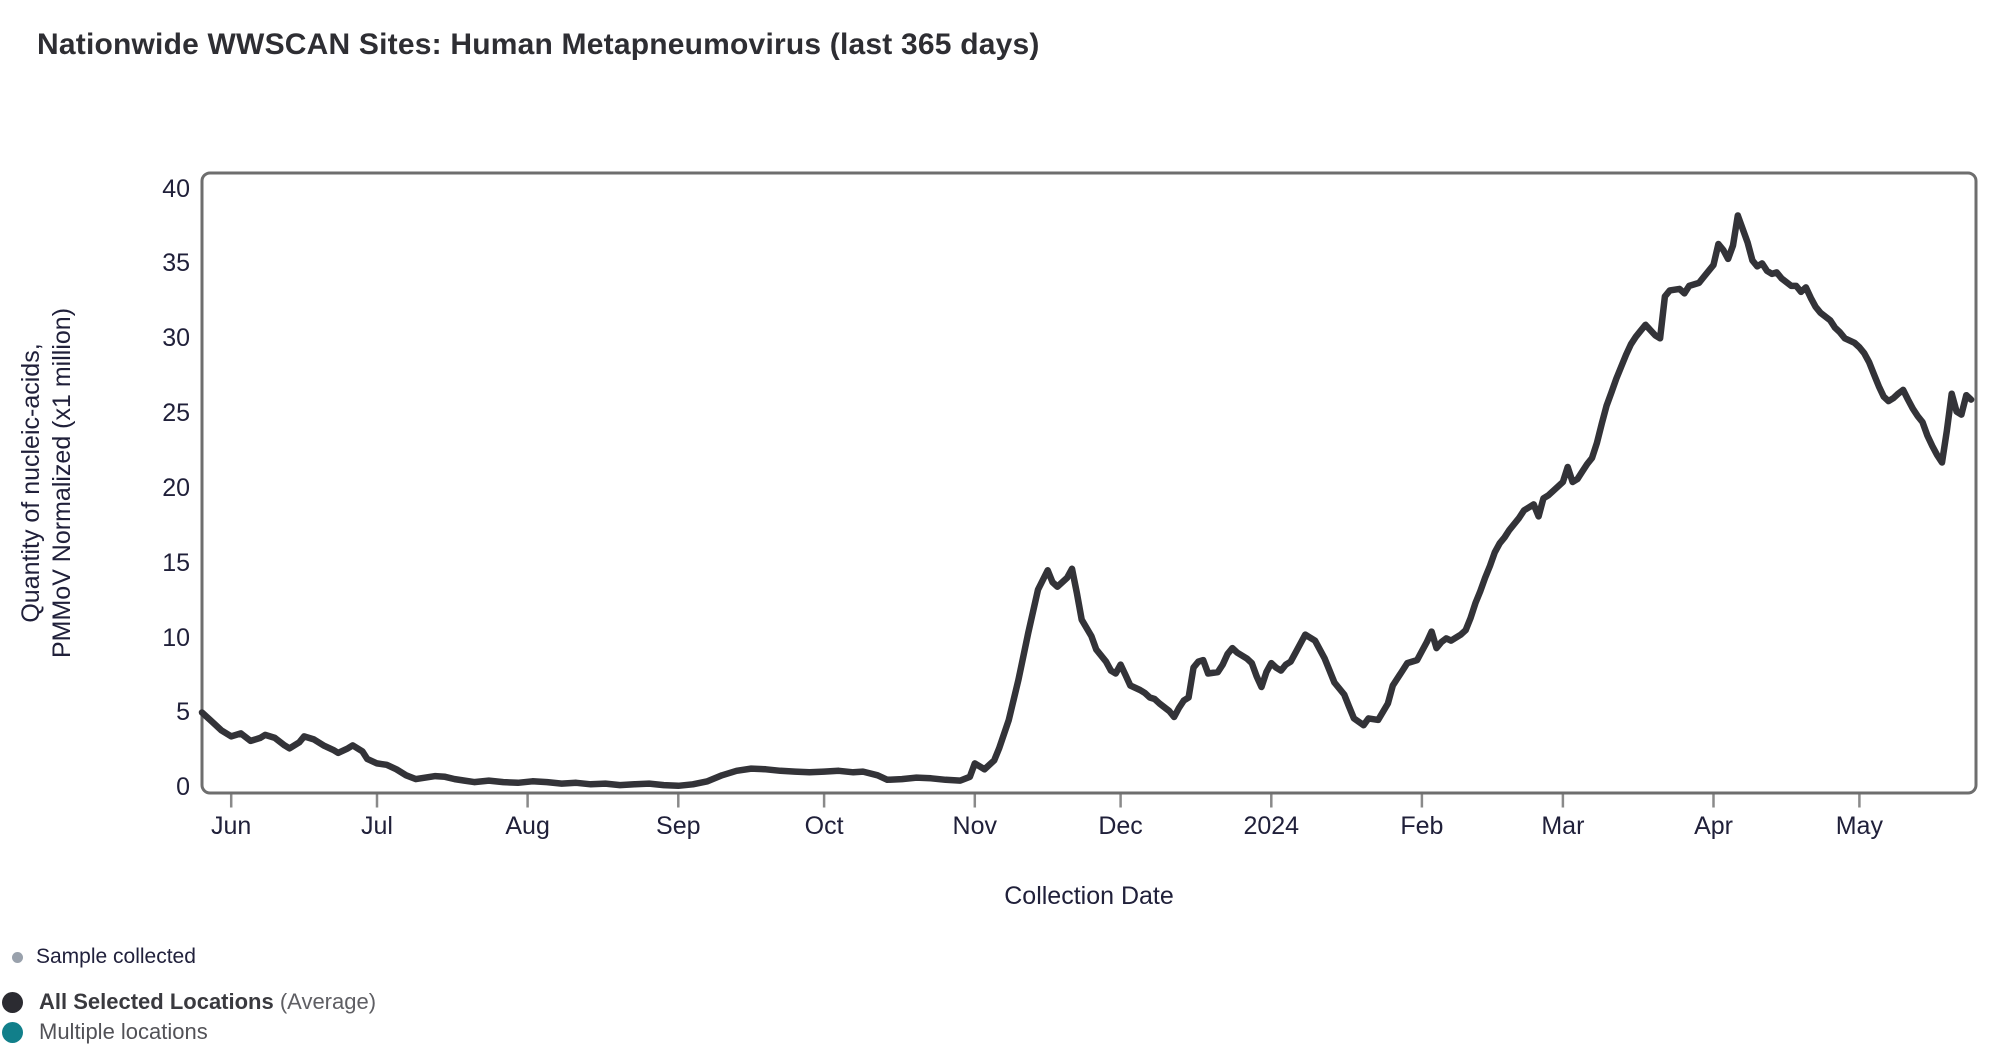  What do you see at coordinates (1563, 826) in the screenshot?
I see `x-tick-label: Mar` at bounding box center [1563, 826].